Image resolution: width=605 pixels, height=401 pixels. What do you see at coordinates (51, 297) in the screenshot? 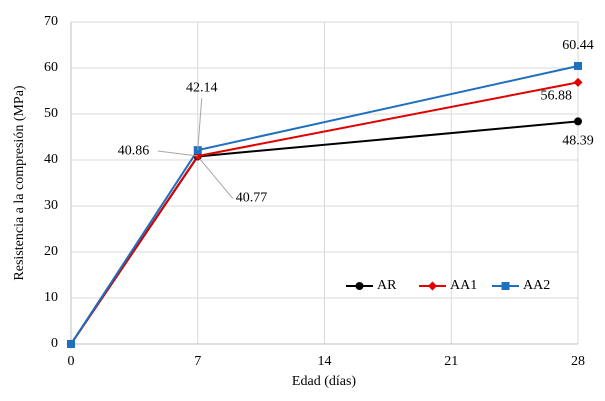
I see `y-tick-label: 10` at bounding box center [51, 297].